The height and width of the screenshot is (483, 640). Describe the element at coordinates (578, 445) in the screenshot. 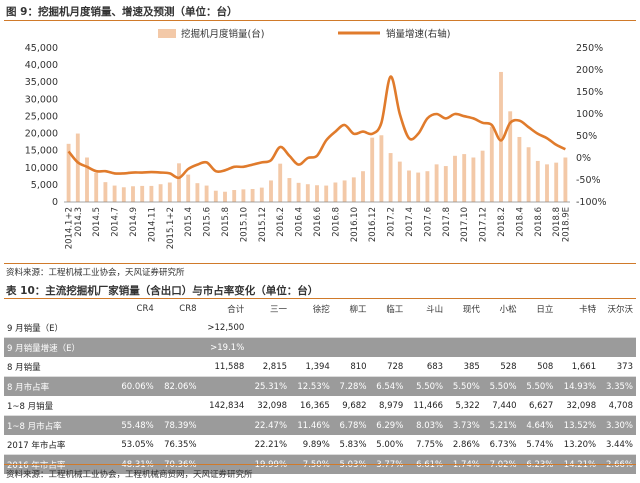

I see `table-cell: 13.20%` at that location.